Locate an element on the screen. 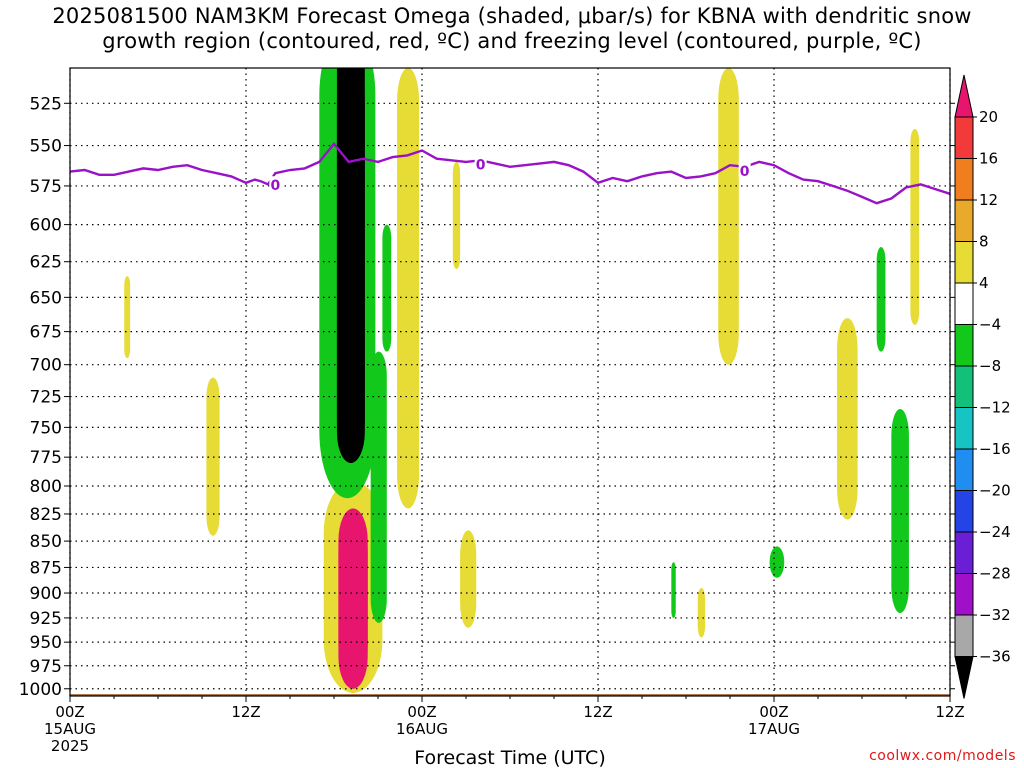  x-tick-date: 15AUG is located at coordinates (70, 729).